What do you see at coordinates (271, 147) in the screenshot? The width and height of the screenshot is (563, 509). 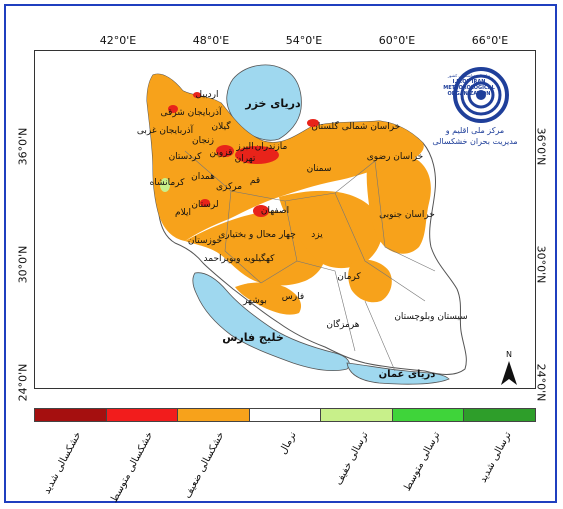 I see `province-label: مازندران` at bounding box center [271, 147].